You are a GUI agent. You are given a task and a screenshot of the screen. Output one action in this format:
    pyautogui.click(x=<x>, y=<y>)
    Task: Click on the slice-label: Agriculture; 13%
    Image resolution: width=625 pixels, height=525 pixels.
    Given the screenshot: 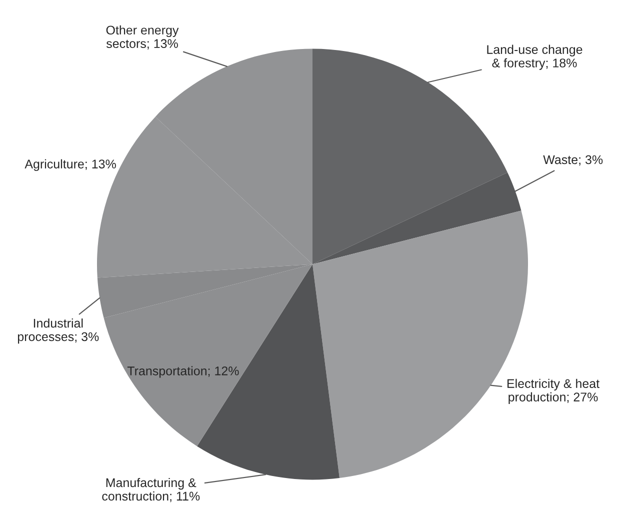 What is the action you would take?
    pyautogui.click(x=70, y=165)
    